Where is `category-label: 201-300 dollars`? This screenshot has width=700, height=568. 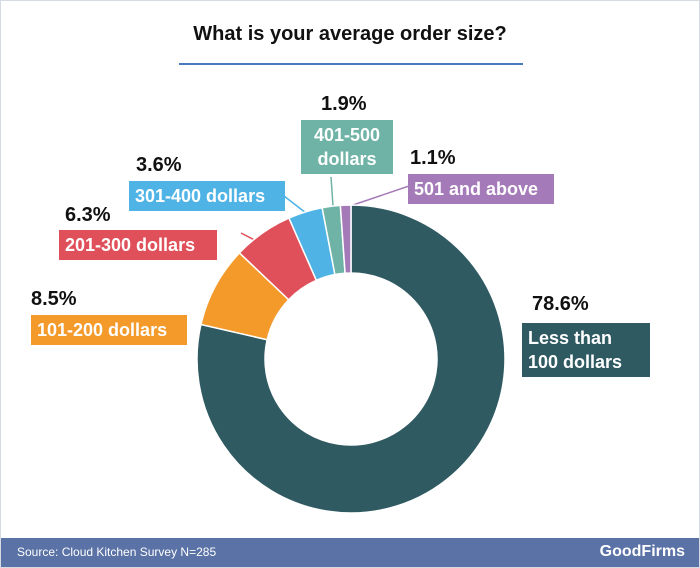 category-label: 201-300 dollars is located at coordinates (138, 245).